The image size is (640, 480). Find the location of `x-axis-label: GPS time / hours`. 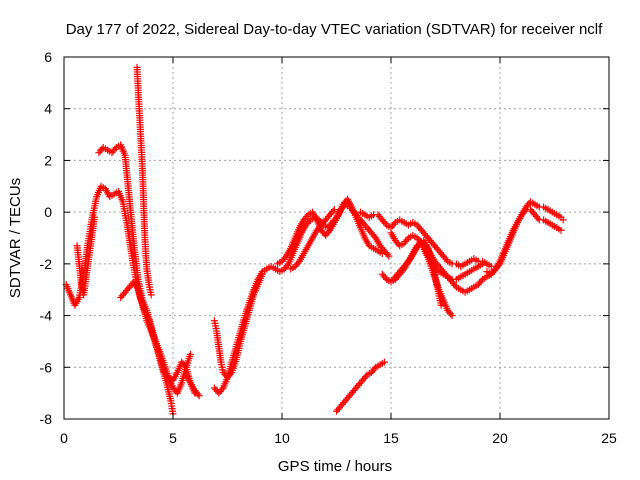

x-axis-label: GPS time / hours is located at coordinates (335, 466).